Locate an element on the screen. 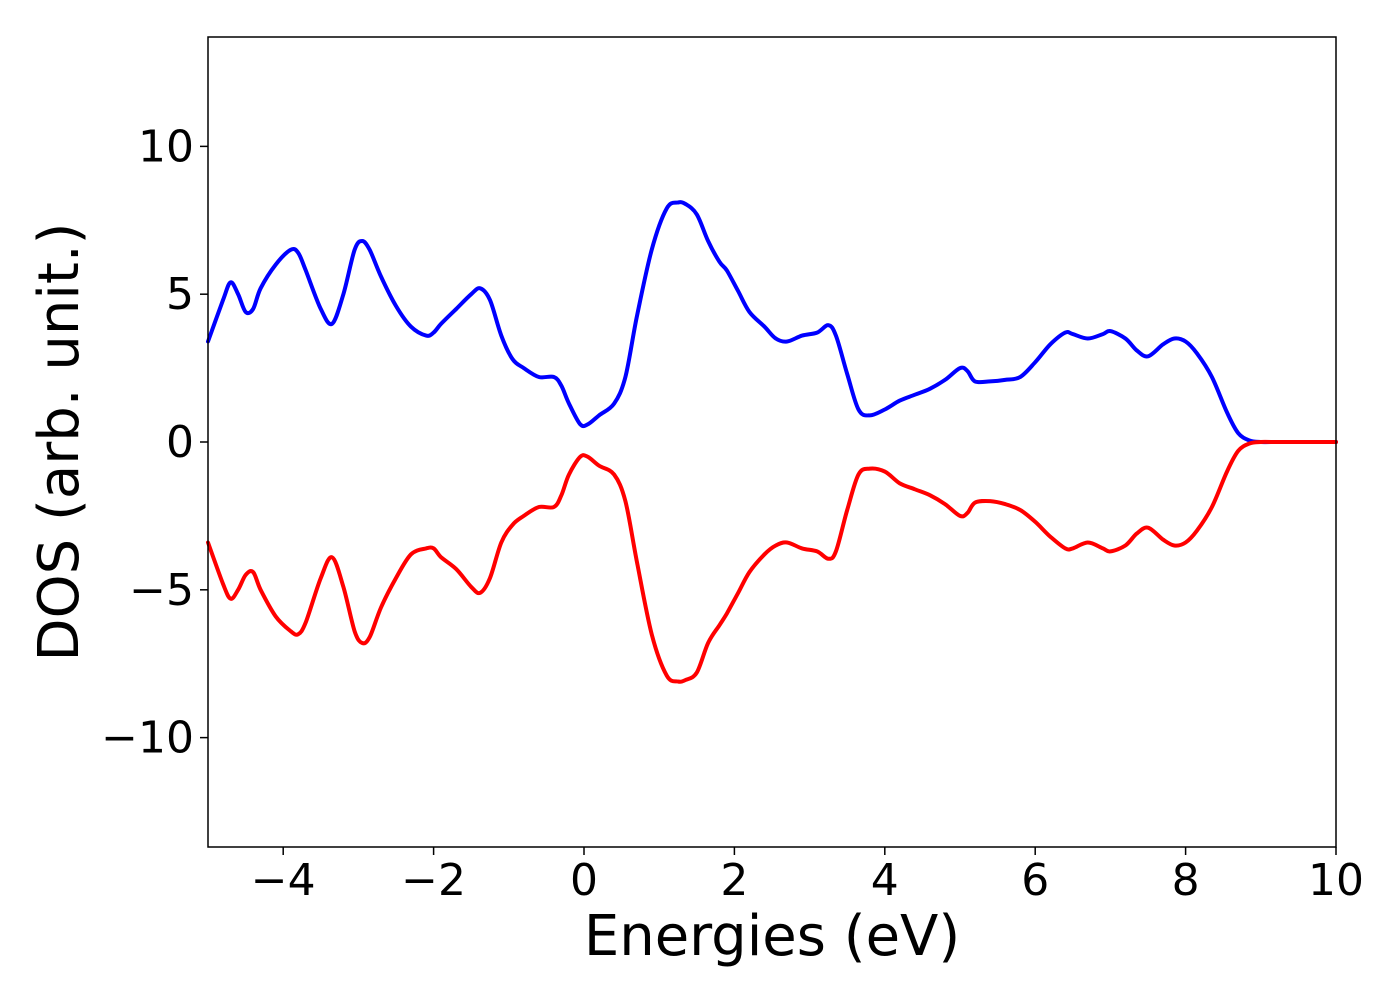 The image size is (1400, 1000). x-axis-label: Energies (eV) is located at coordinates (772, 936).